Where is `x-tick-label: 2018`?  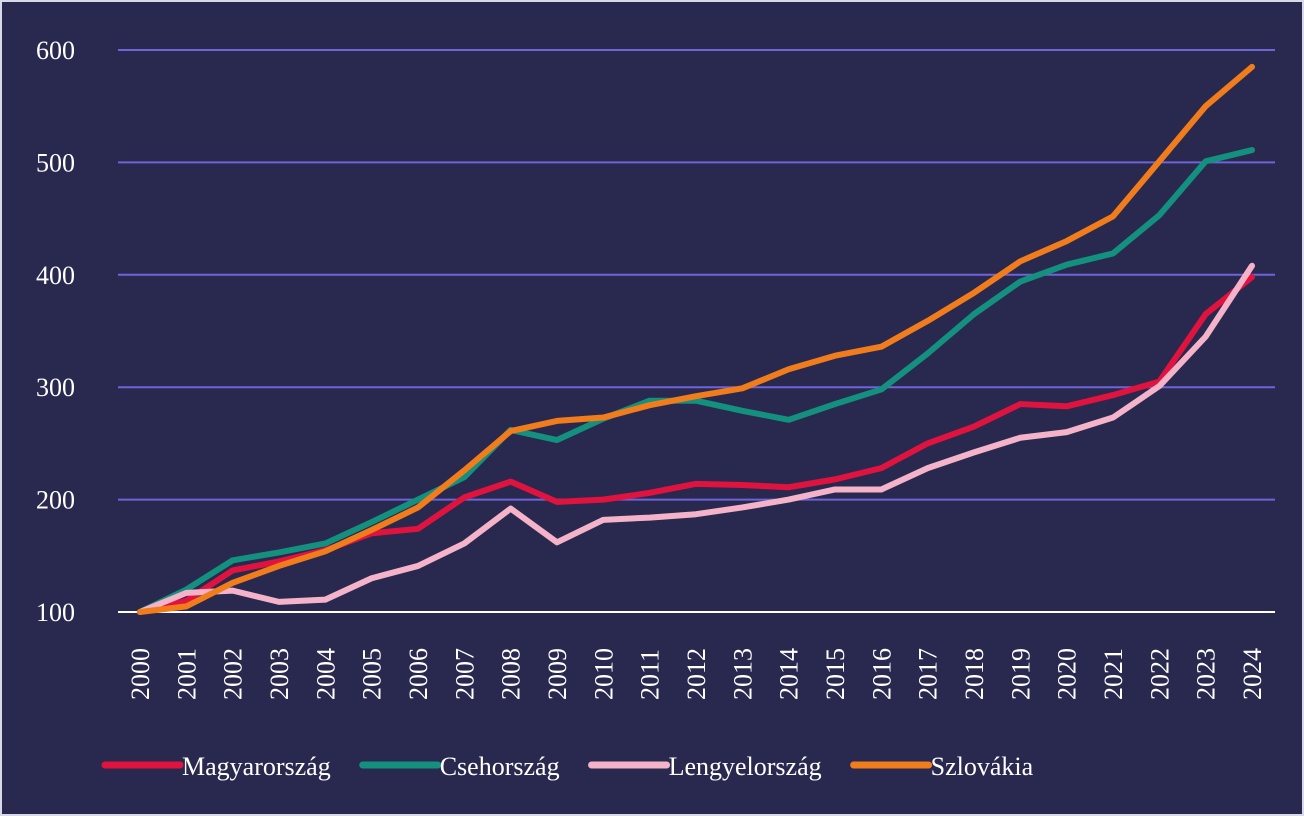
x-tick-label: 2018 is located at coordinates (974, 674).